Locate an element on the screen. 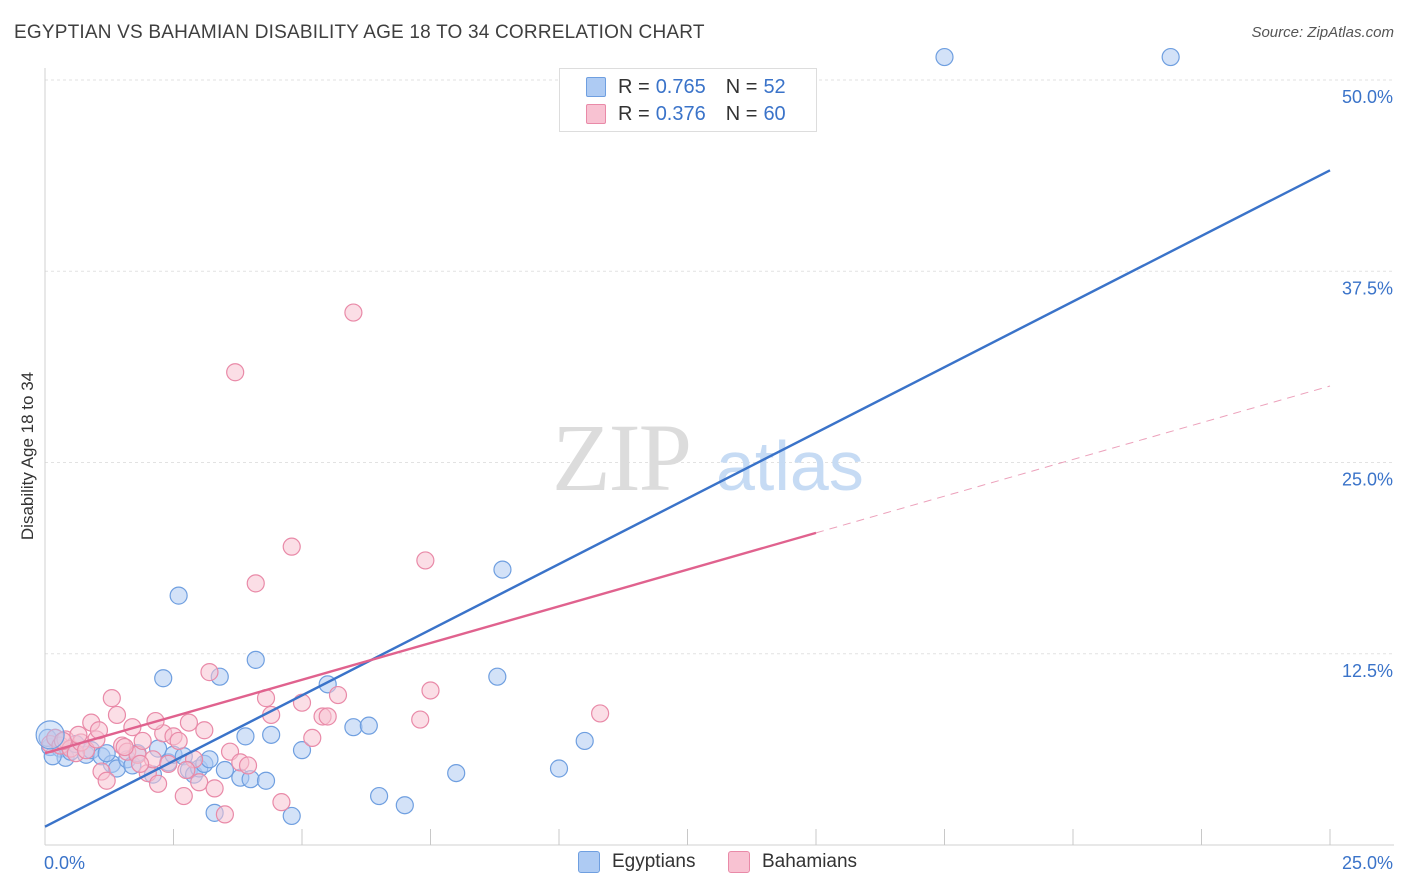  legend-r-value: 0.376 is located at coordinates (680, 113).